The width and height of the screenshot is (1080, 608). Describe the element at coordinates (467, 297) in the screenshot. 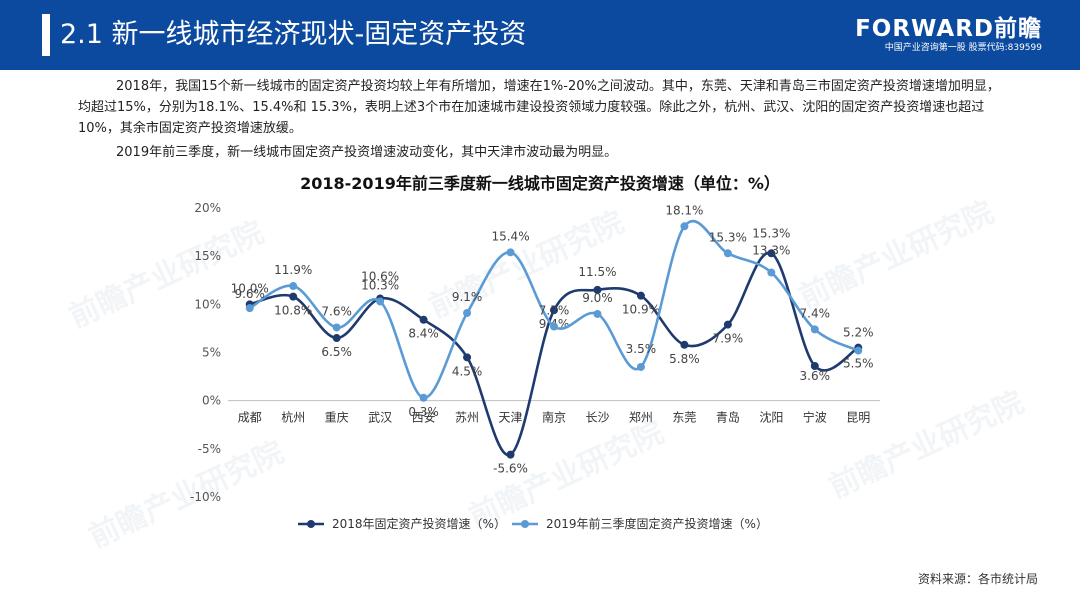

I see `data-label: 9.1%` at that location.